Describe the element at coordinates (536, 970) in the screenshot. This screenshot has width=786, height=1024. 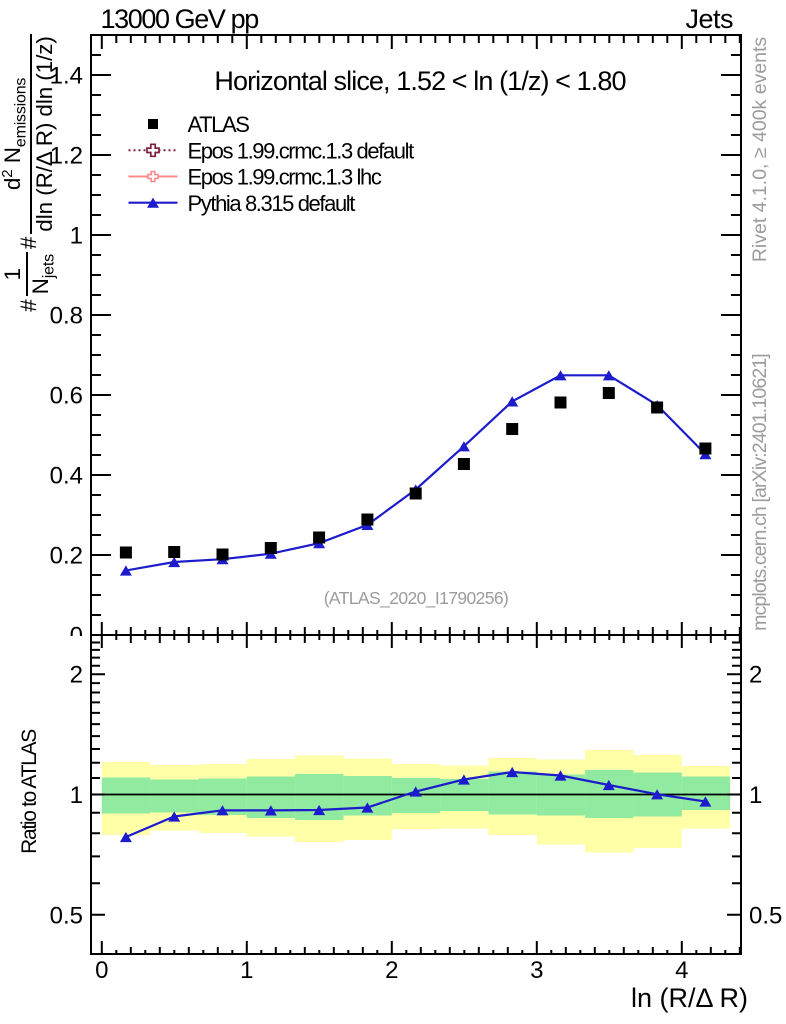
I see `svg-text: 3` at that location.